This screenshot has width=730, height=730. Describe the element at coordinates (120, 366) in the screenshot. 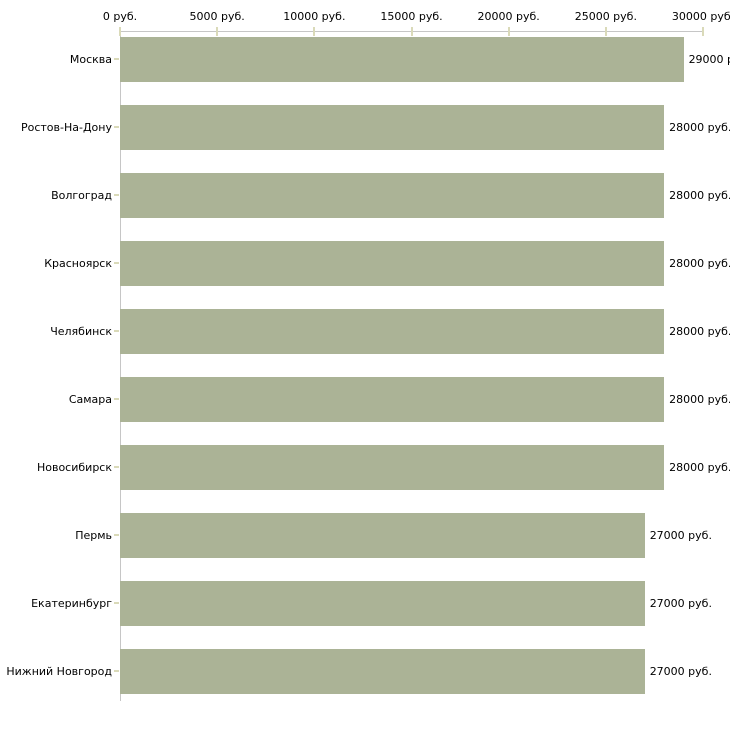

I see `y-axis-line` at that location.